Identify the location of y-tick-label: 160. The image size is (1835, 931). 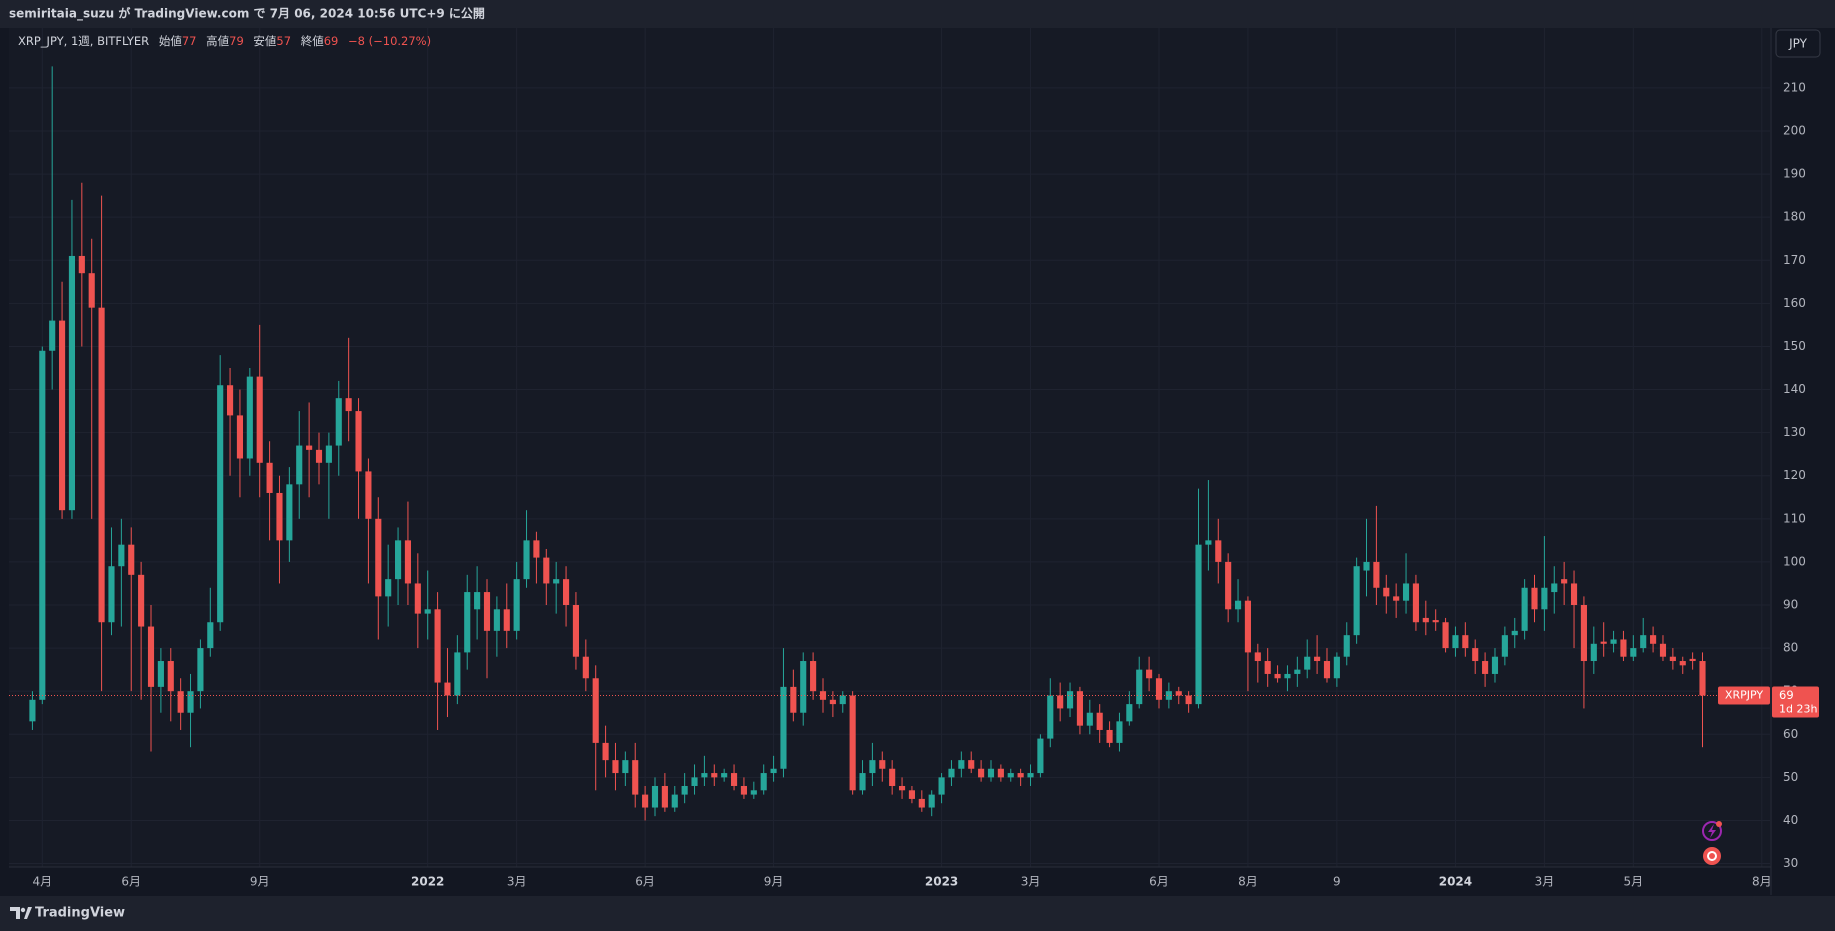
(1794, 303).